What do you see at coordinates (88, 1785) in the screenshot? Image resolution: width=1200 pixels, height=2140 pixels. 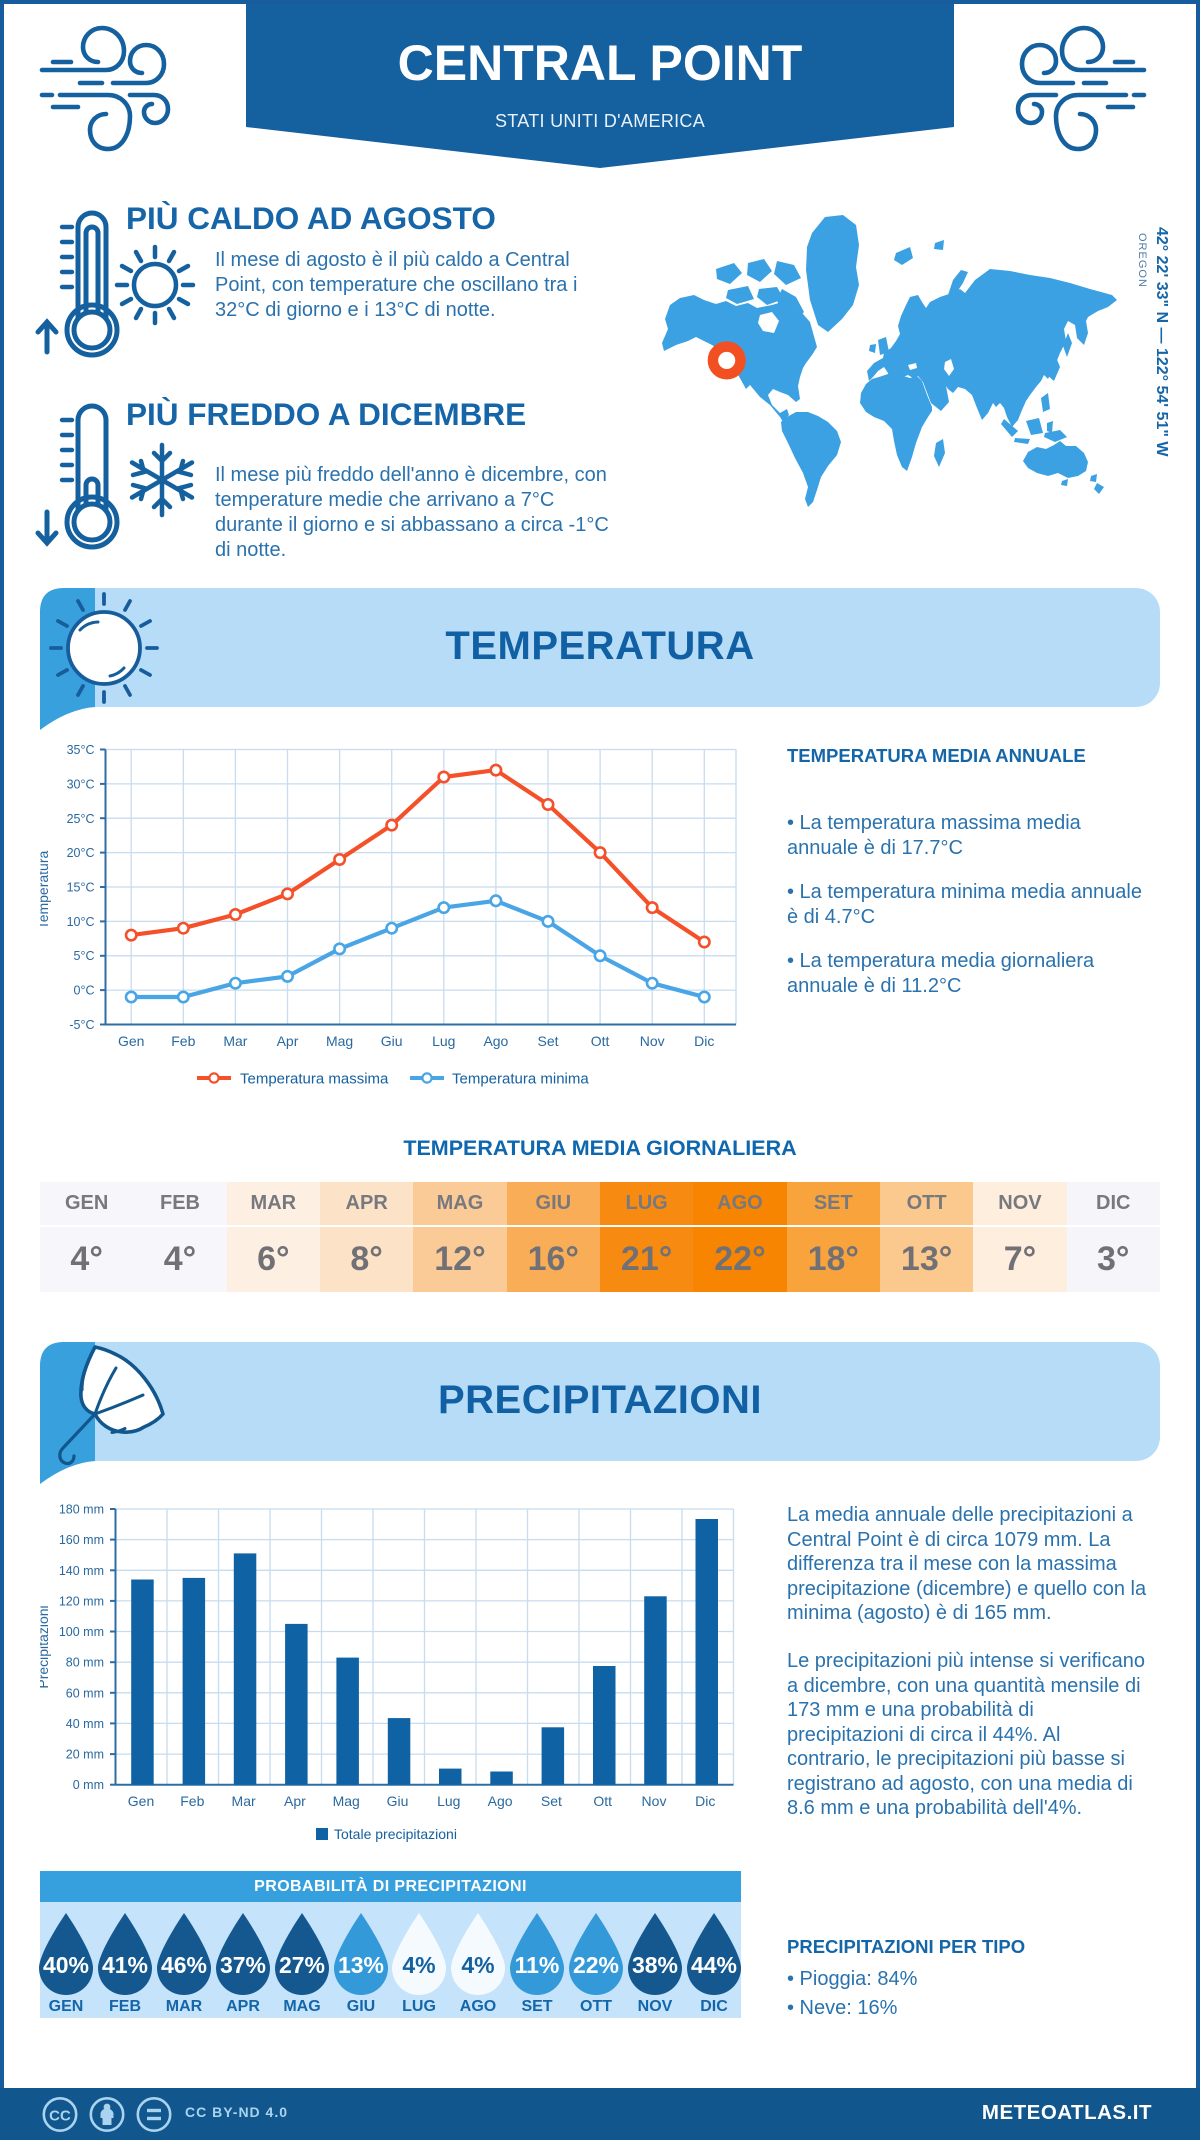 I see `svg-text: 0 mm` at bounding box center [88, 1785].